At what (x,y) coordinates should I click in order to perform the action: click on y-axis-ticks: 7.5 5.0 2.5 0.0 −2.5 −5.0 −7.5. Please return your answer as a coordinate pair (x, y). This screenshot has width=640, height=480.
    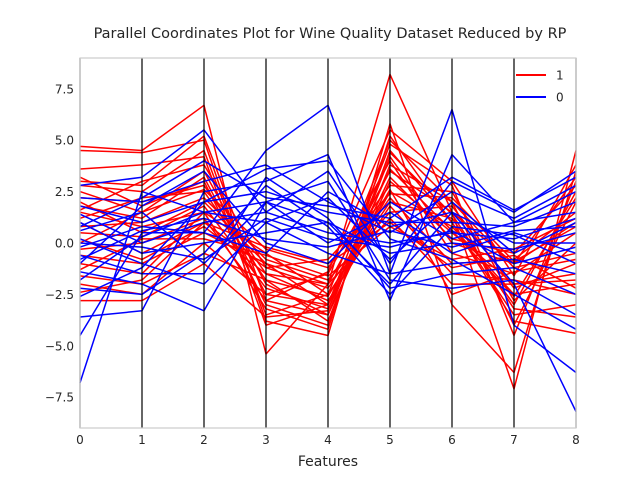
    Looking at the image, I should click on (59, 243).